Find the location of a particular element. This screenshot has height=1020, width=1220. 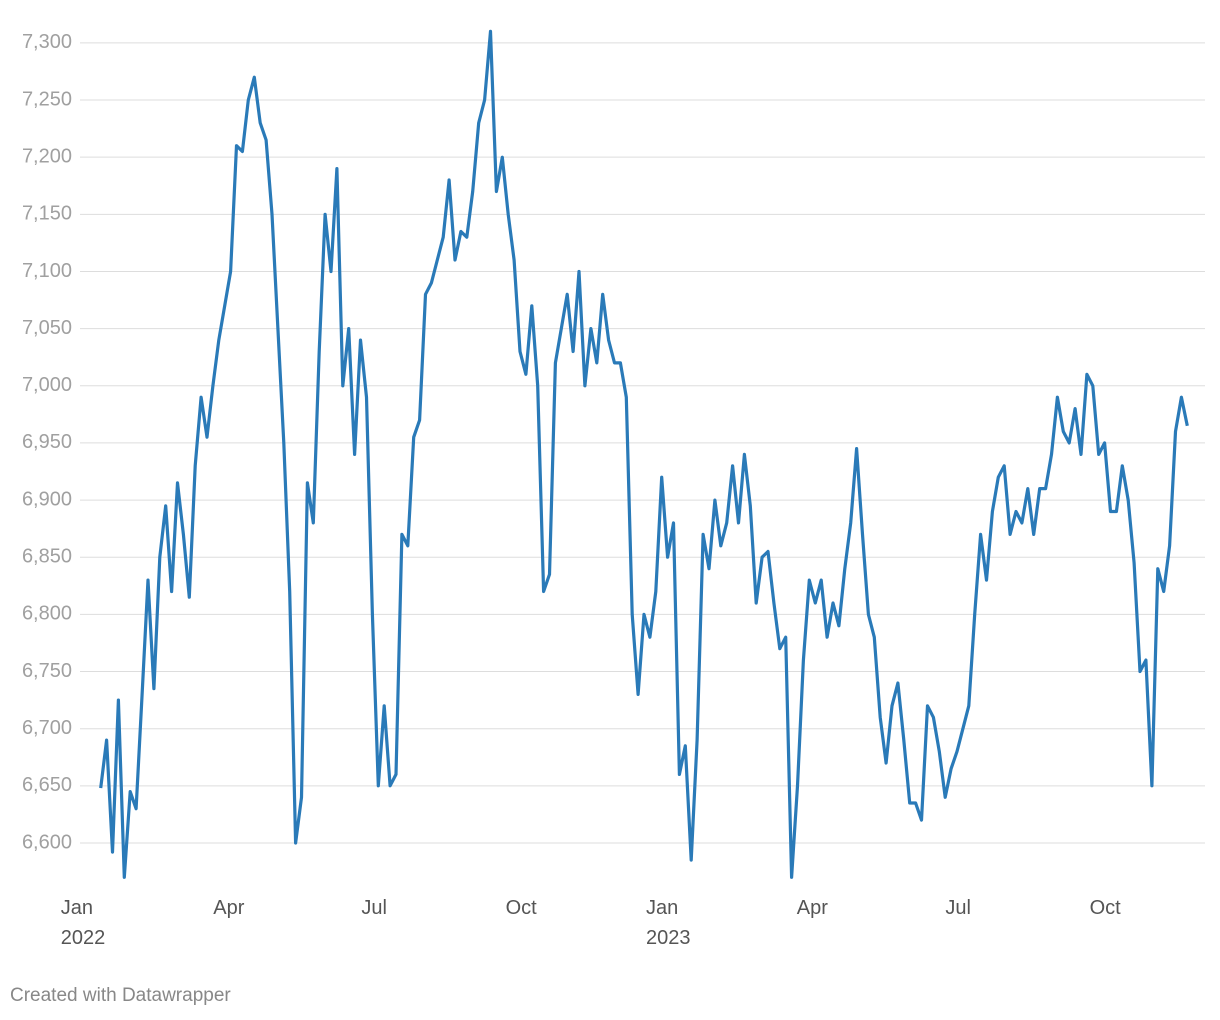

y-tick-label: 7,250 is located at coordinates (47, 99).